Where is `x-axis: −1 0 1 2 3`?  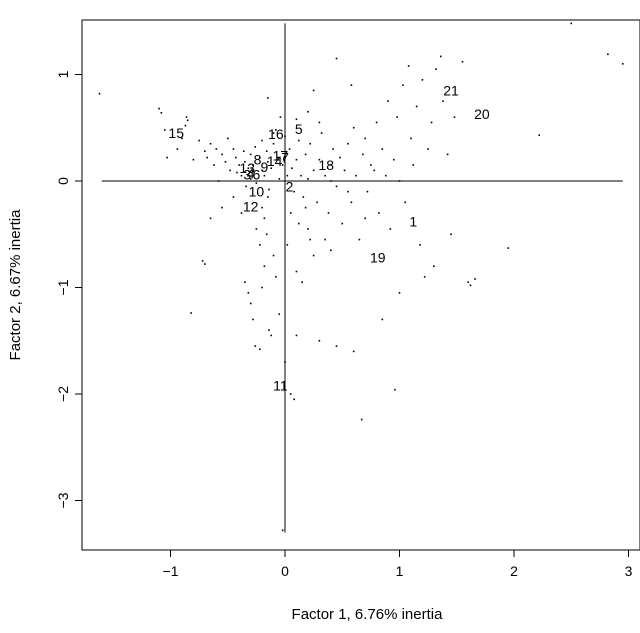
x-axis: −1 0 1 2 3 is located at coordinates (398, 564).